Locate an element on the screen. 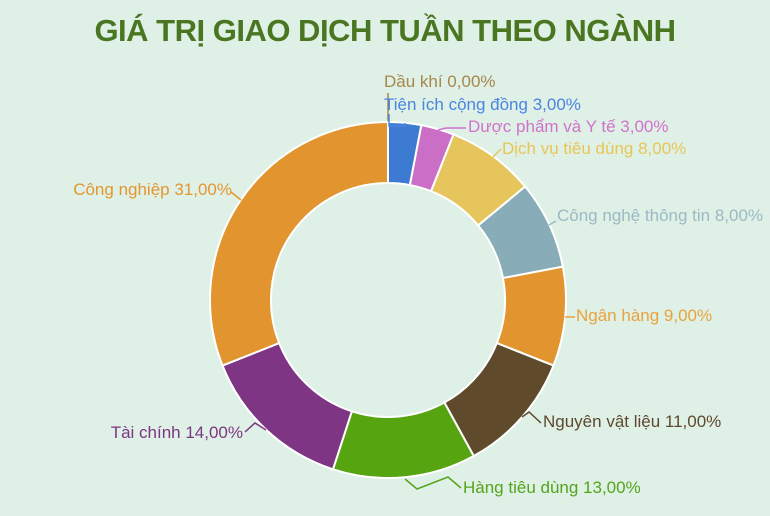  slice-label-dich-vu-tieu-dung: Dịch vụ tiêu dùng 8,00% is located at coordinates (594, 148).